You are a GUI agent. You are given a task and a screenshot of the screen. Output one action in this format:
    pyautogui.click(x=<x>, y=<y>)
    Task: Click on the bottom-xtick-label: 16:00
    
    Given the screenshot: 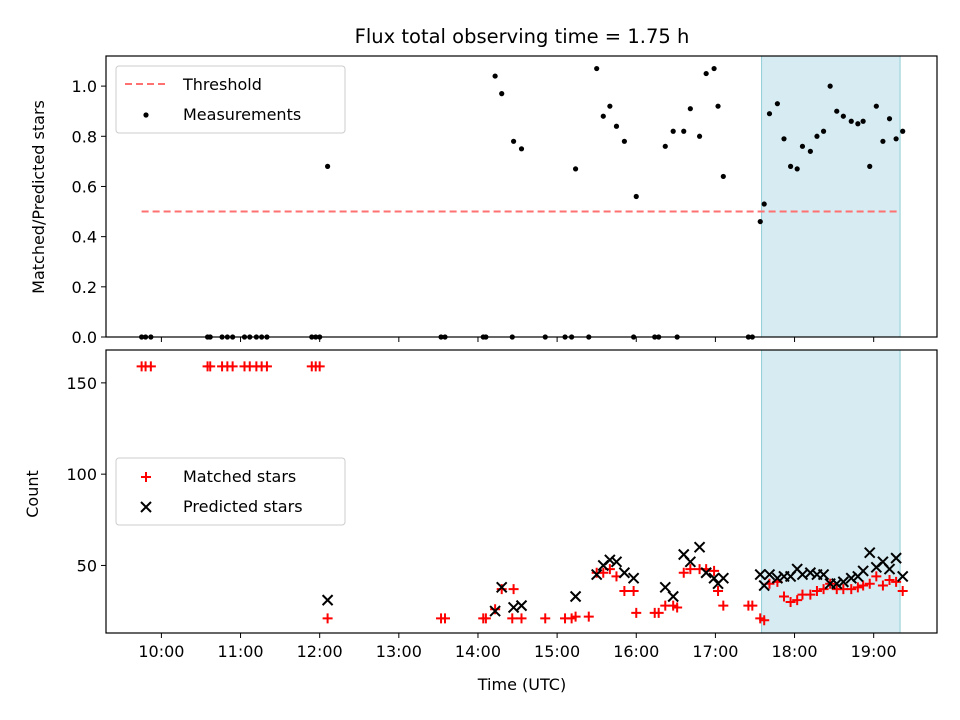 What is the action you would take?
    pyautogui.click(x=636, y=651)
    